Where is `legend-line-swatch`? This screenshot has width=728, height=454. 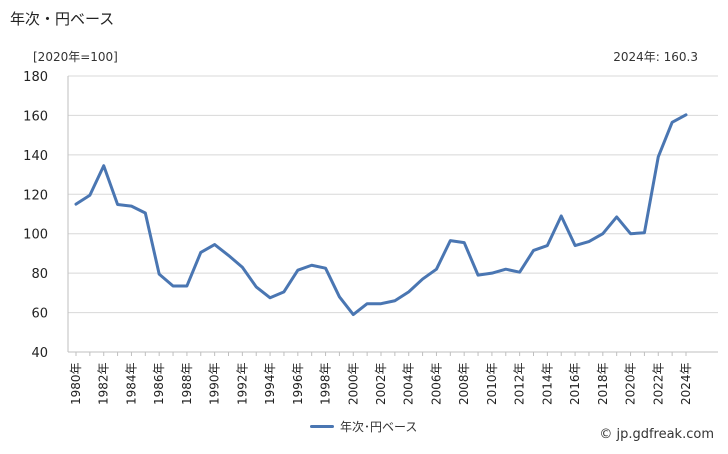
legend-line-swatch is located at coordinates (322, 426).